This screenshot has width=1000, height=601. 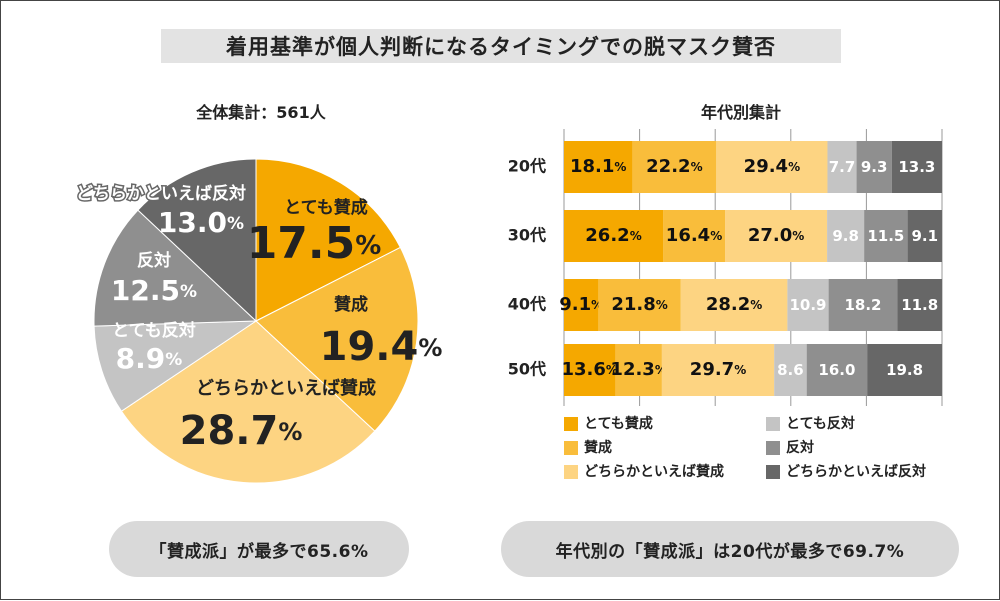 What do you see at coordinates (259, 549) in the screenshot?
I see `summary-left: 「賛成派」が最多で65.6%` at bounding box center [259, 549].